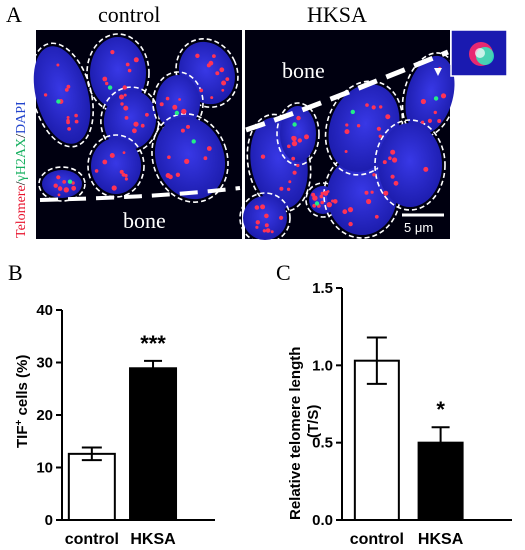 This screenshot has width=525, height=550. I want to click on y-tick-label: 20, so click(44, 415).